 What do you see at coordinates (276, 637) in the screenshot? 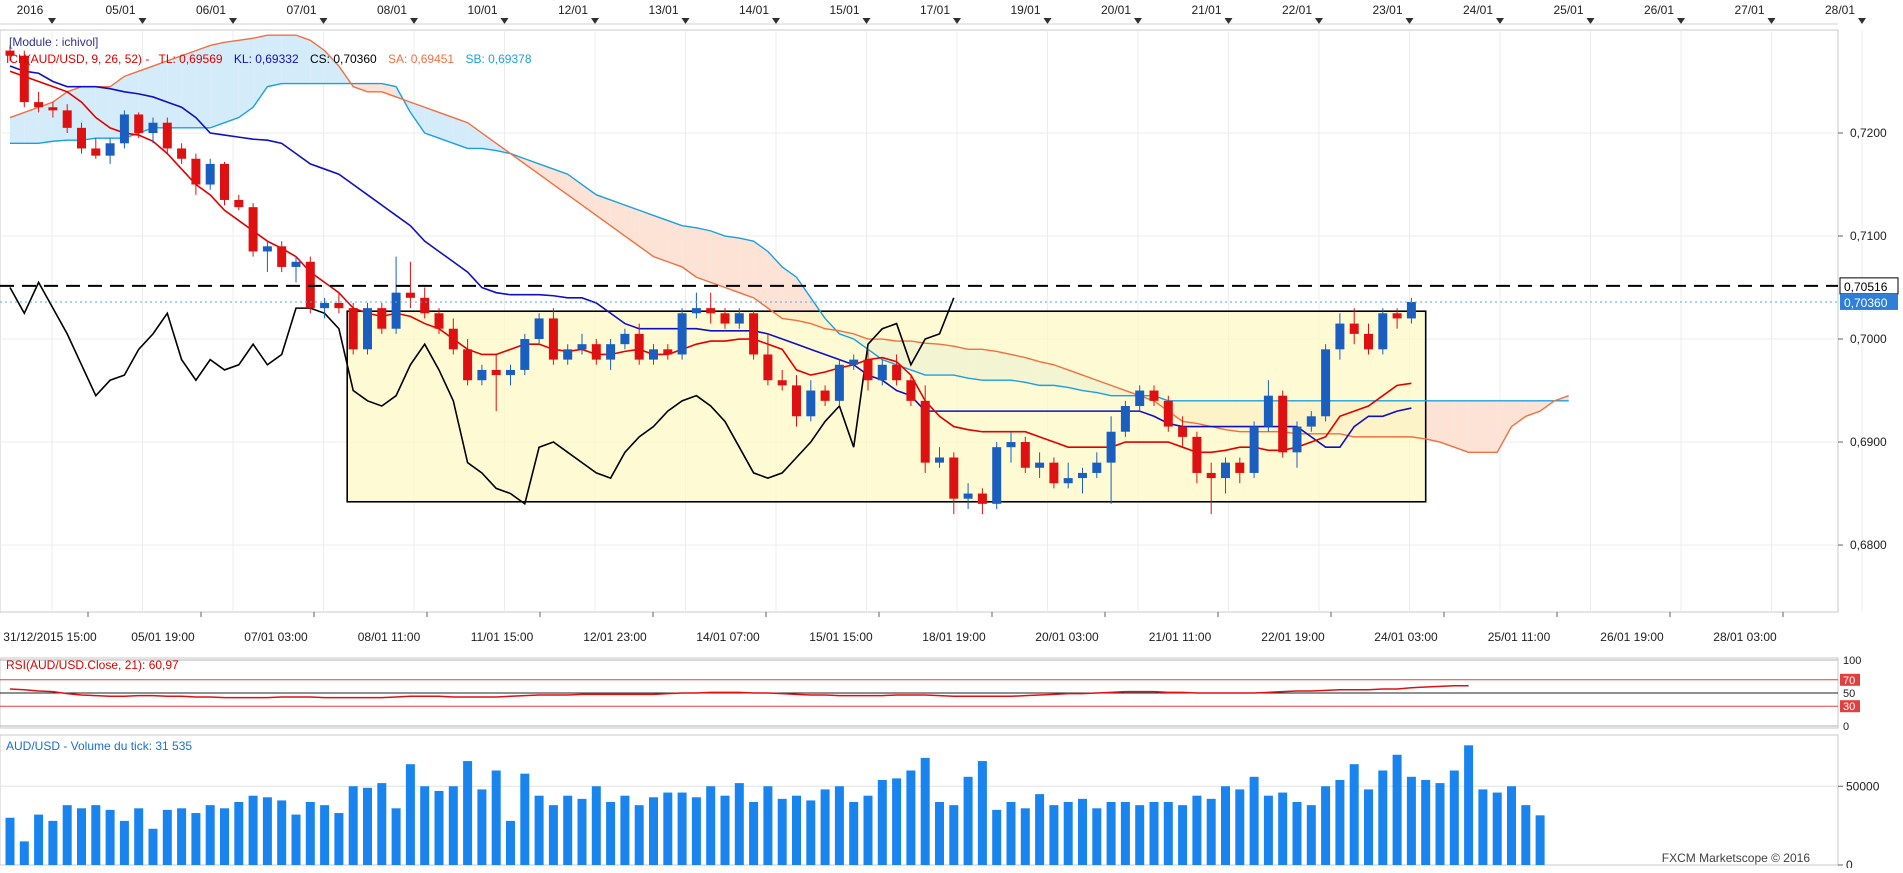
I see `time-axis-label: 07/01 03:00` at bounding box center [276, 637].